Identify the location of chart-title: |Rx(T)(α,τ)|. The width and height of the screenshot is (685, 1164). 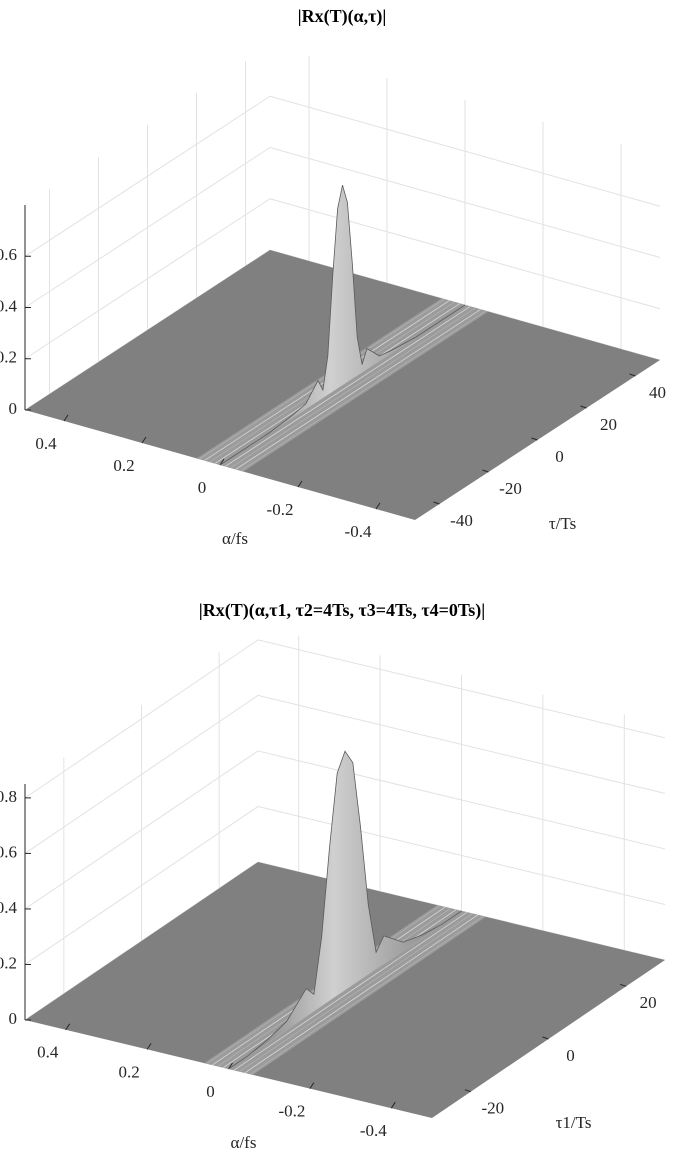
(342, 16).